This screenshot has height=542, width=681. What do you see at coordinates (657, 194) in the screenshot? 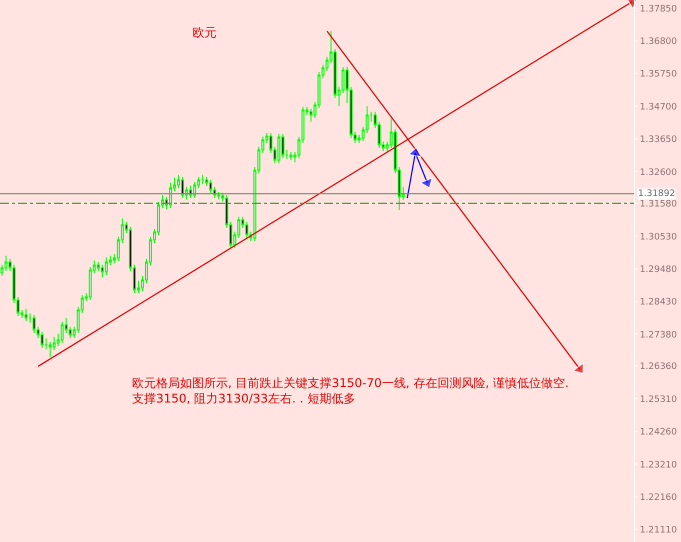
I see `ref-line-label: 1.31892` at bounding box center [657, 194].